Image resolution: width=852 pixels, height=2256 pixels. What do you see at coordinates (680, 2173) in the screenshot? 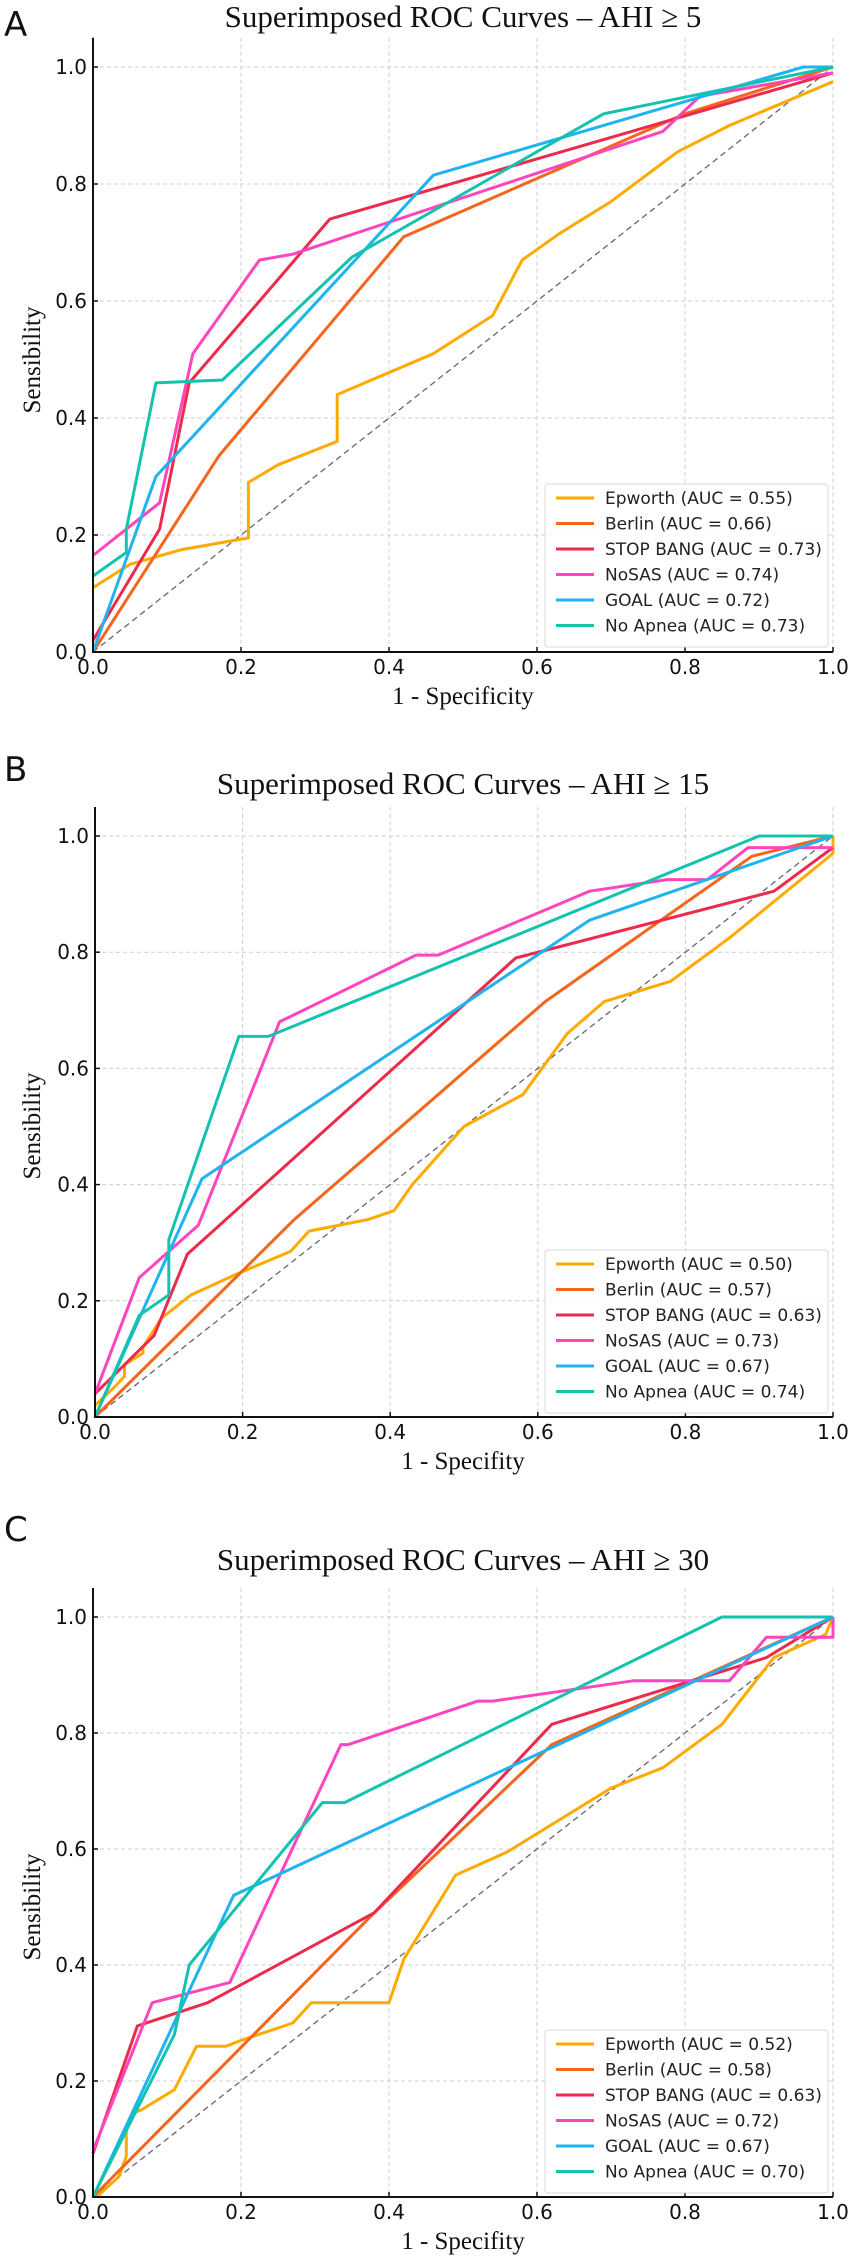
I see `legend-item: No Apnea (AUC = 0.70)` at bounding box center [680, 2173].